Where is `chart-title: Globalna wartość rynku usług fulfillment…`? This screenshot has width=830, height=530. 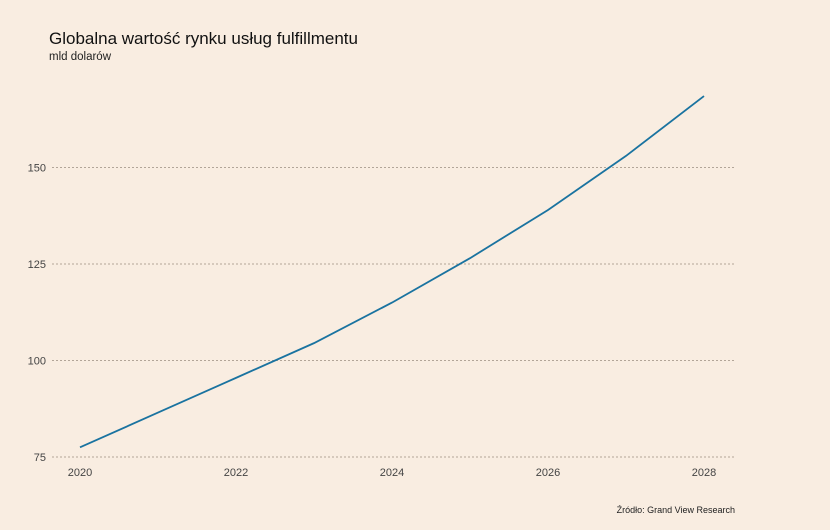
chart-title: Globalna wartość rynku usług fulfillment… is located at coordinates (203, 38).